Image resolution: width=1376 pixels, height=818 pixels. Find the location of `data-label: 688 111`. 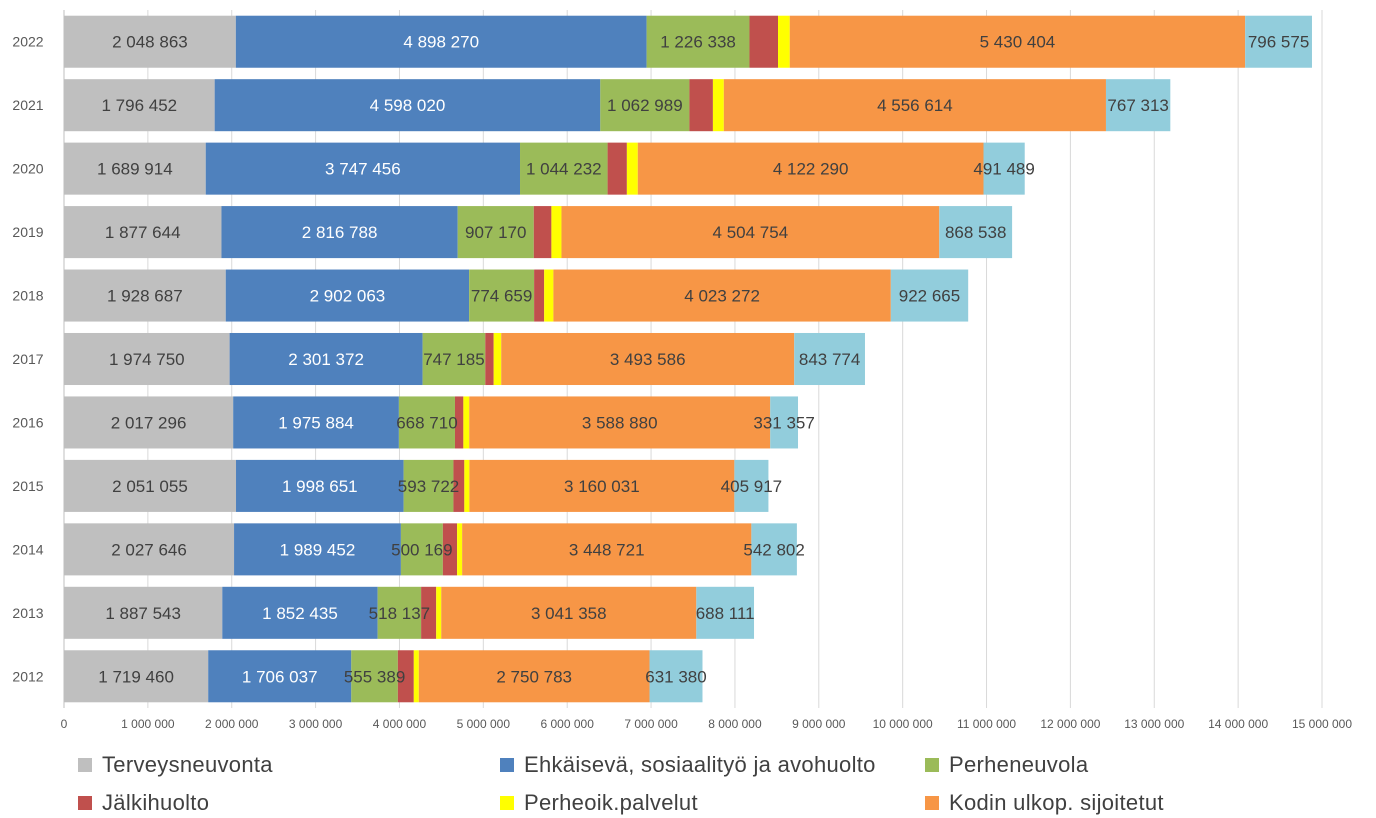

data-label: 688 111 is located at coordinates (725, 613).